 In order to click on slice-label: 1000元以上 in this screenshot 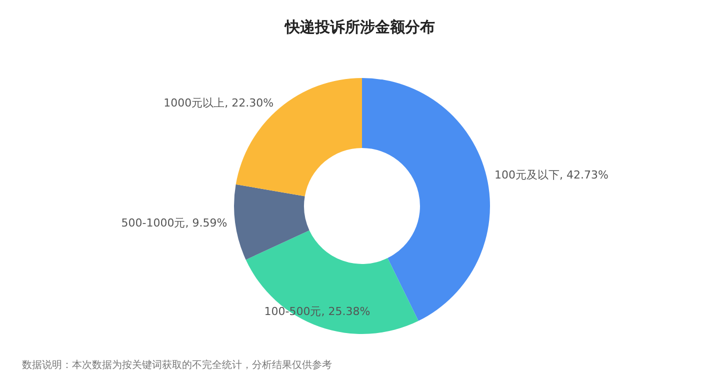, I will do `click(194, 103)`.